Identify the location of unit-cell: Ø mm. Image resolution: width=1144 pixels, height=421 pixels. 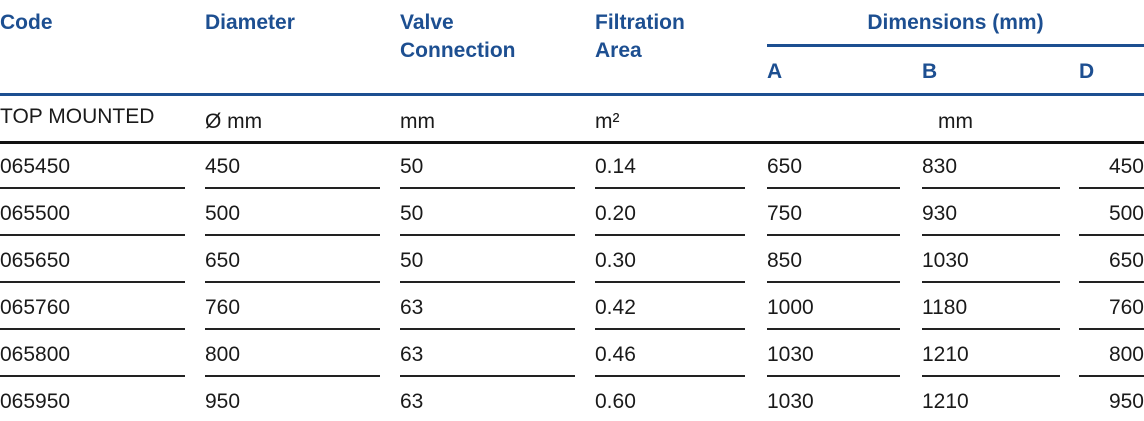
(234, 121).